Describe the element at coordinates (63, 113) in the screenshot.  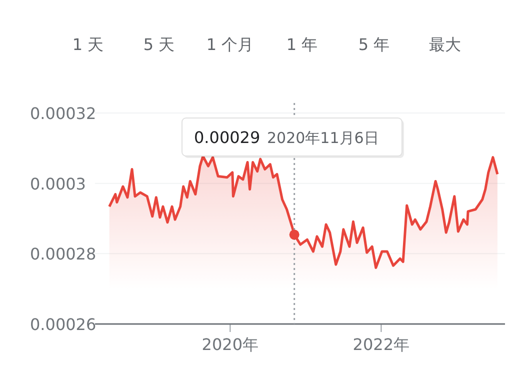
I see `y-tick-label: 0.00032` at that location.